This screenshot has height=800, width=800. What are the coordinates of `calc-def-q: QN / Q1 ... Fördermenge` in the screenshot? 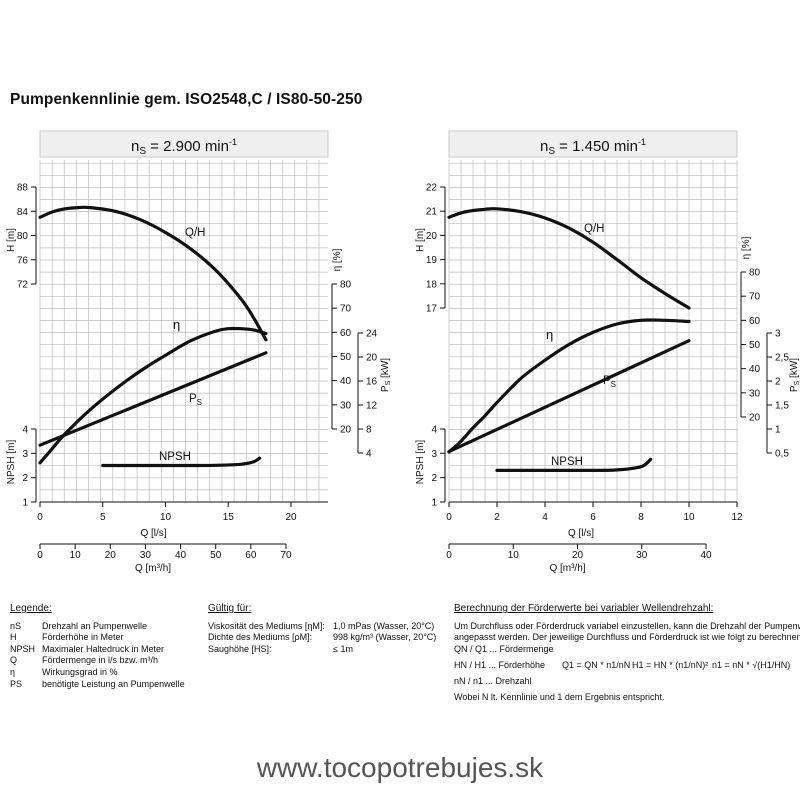 It's located at (504, 648).